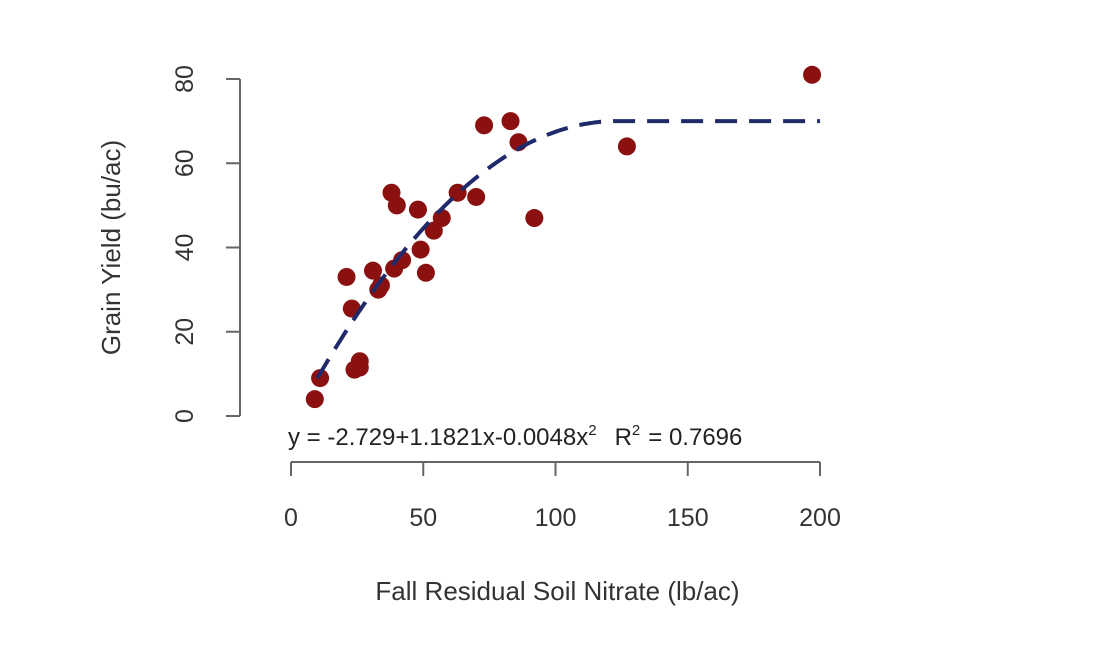 The image size is (1112, 650). What do you see at coordinates (206, 244) in the screenshot?
I see `y-axis: 0 20 40 60 80` at bounding box center [206, 244].